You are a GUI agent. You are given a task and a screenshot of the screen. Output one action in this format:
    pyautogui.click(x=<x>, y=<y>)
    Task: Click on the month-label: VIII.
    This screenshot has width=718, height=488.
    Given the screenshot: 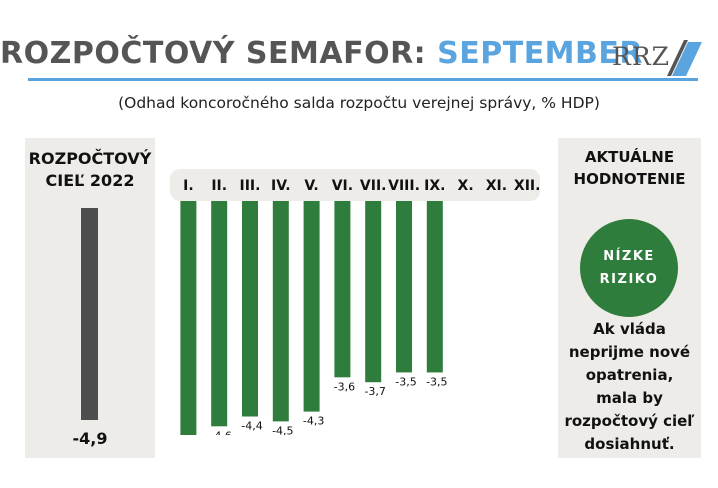 What is the action you would take?
    pyautogui.click(x=404, y=186)
    